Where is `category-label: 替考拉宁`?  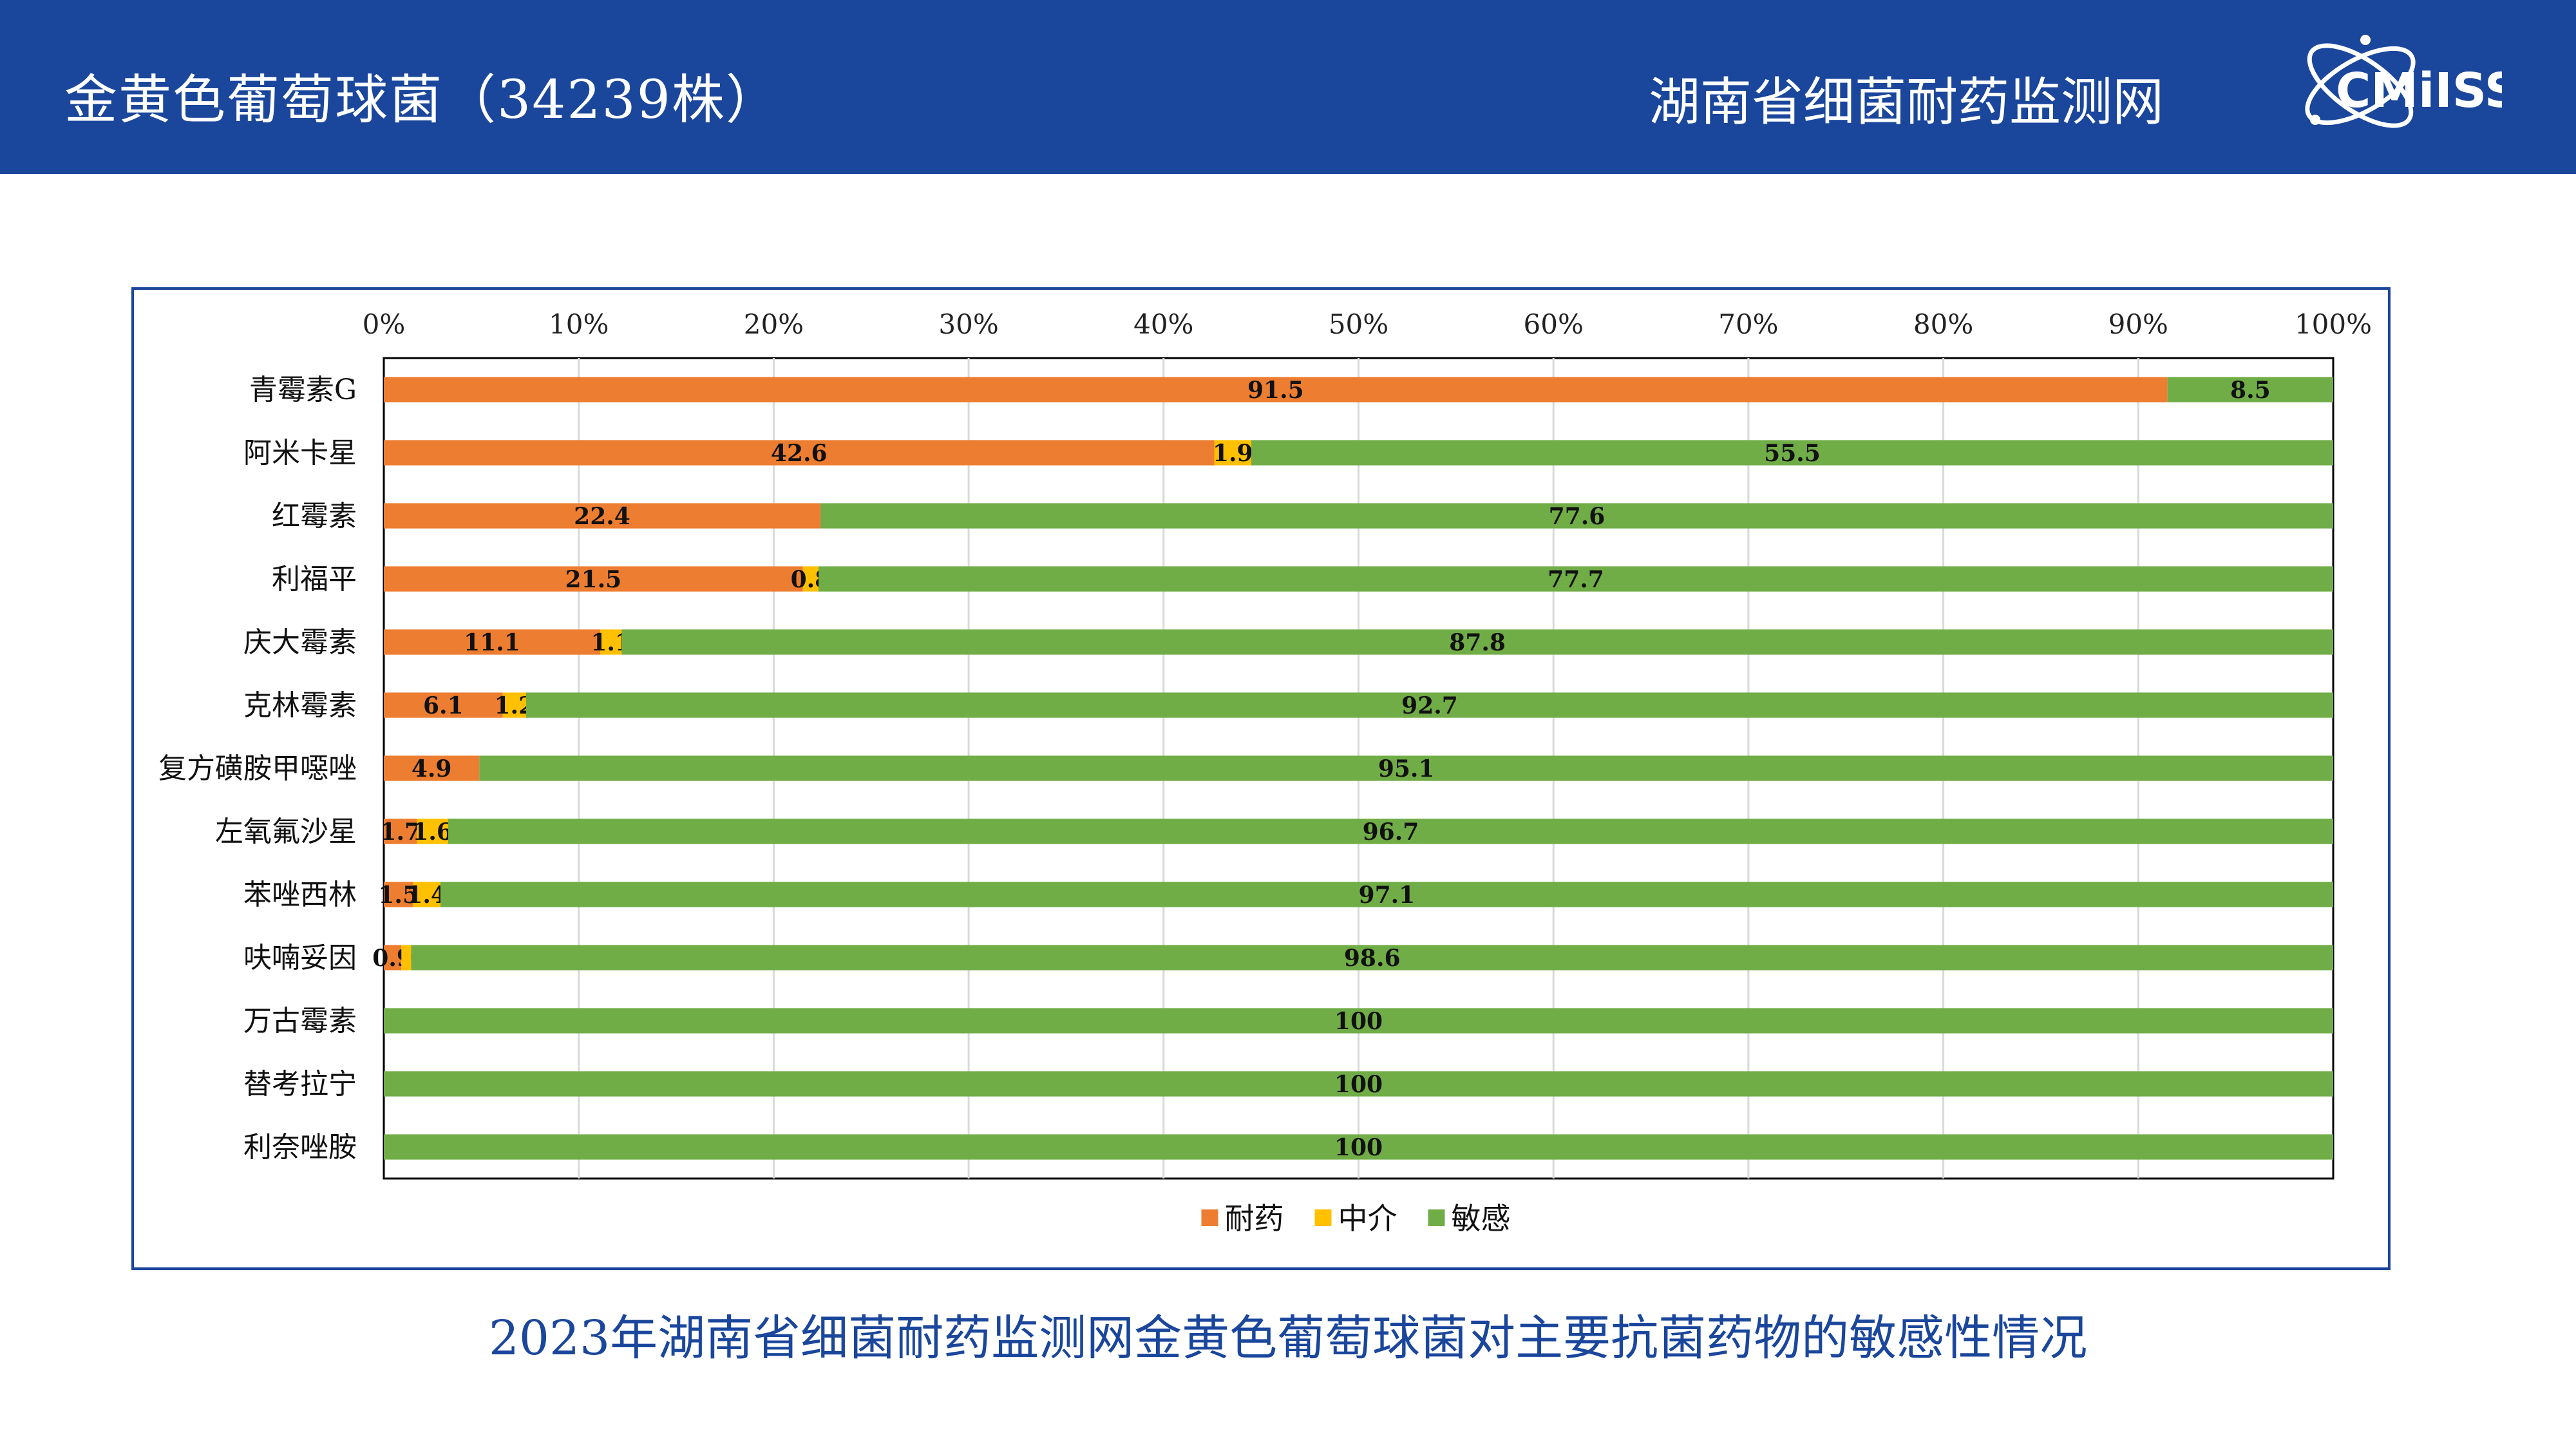
category-label: 替考拉宁 is located at coordinates (300, 1084).